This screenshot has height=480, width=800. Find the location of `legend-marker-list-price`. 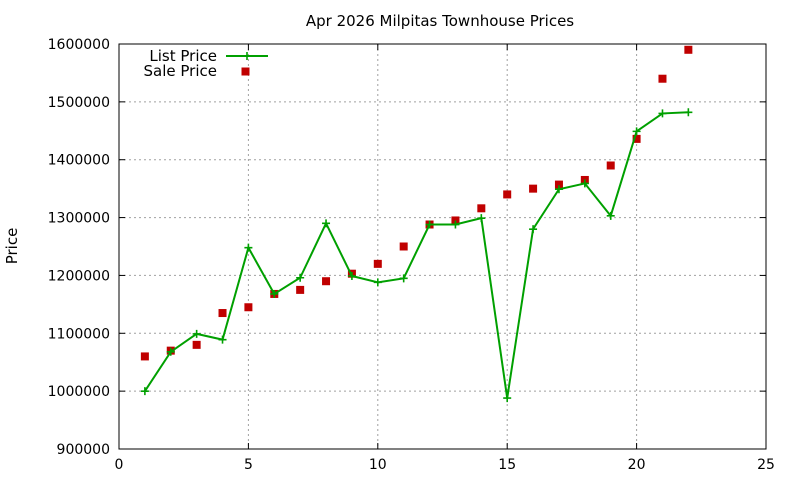

legend-marker-list-price is located at coordinates (247, 56).